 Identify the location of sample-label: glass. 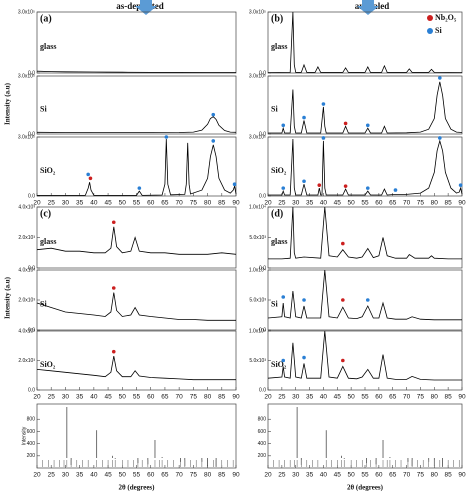
(279, 46).